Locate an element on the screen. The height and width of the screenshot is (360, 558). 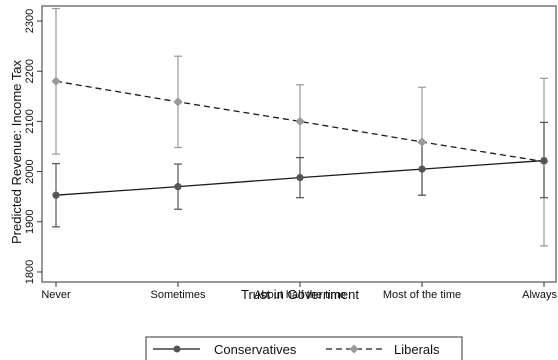
x-tick-label-4: Always is located at coordinates (539, 295).